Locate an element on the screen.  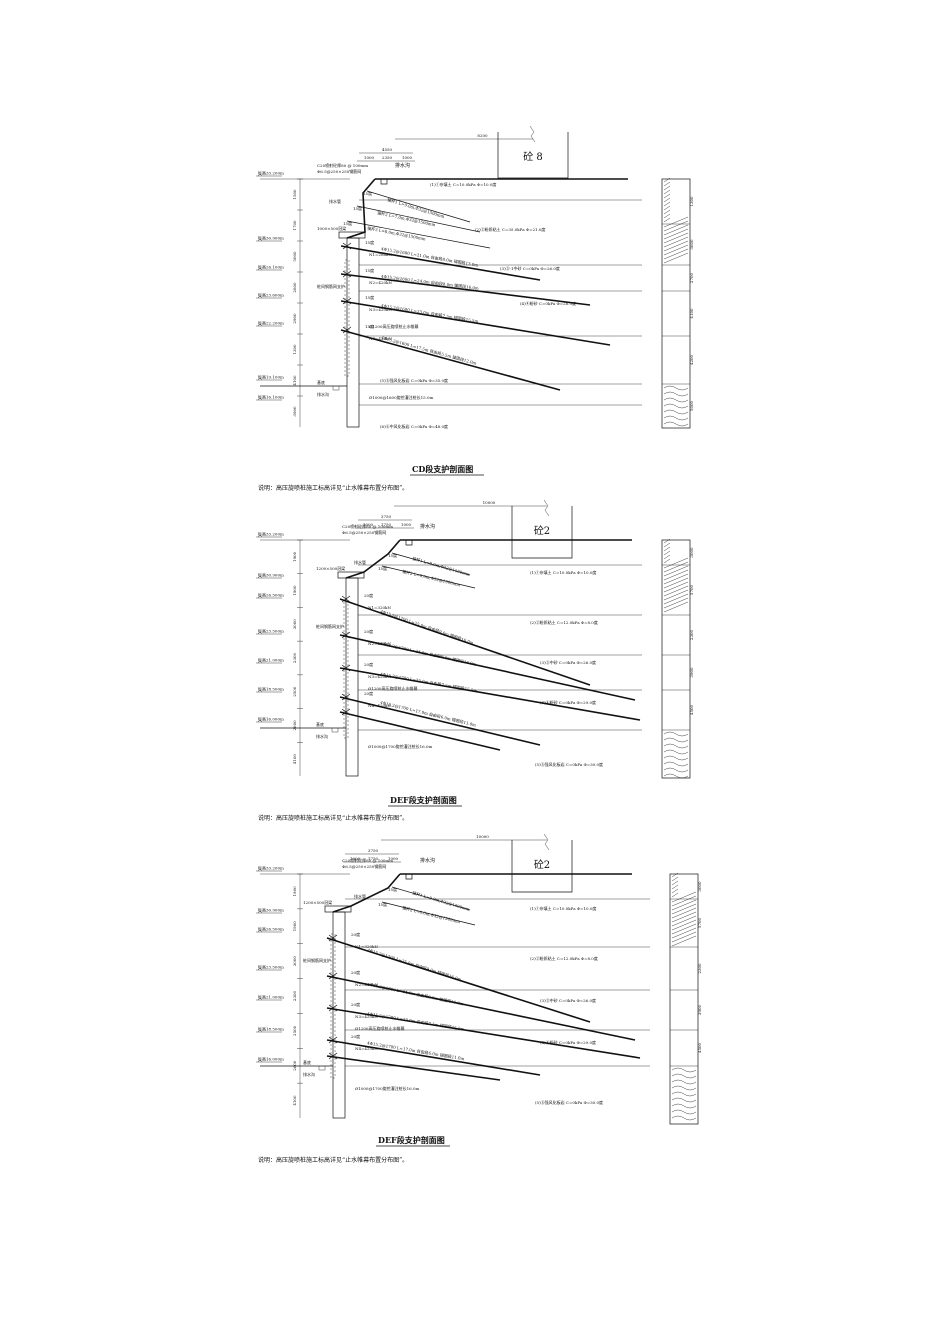
soil-layer-label: (3)③-1中砂 C=0kPa Φ=26.0度 is located at coordinates (530, 268).